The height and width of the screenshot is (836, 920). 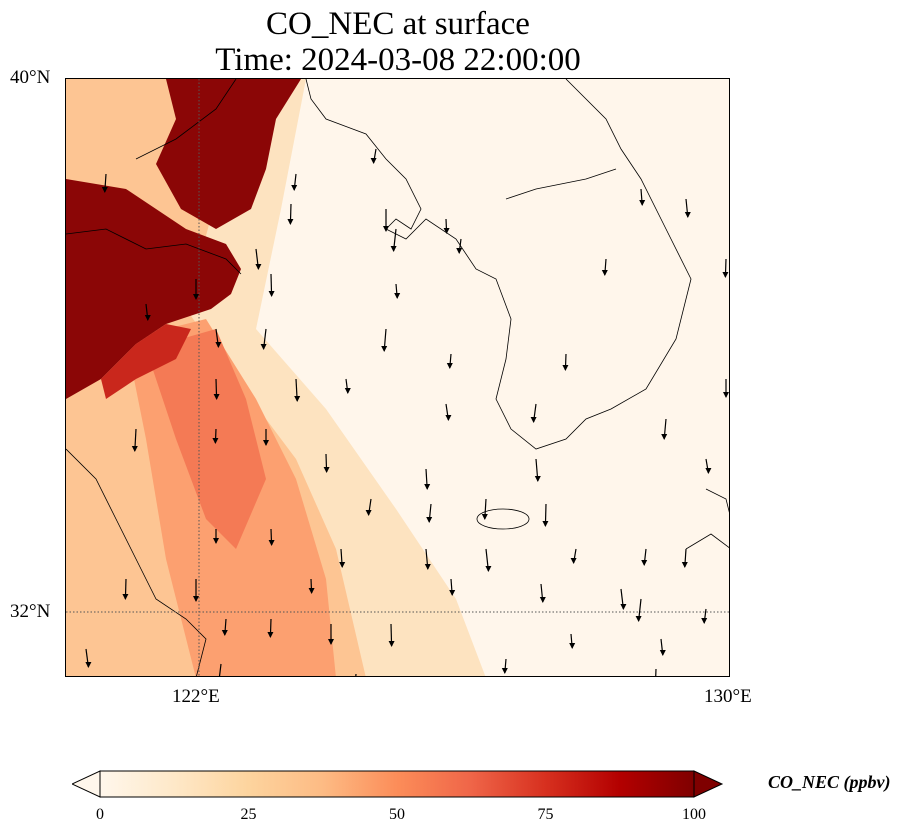 I want to click on colorbar, so click(x=398, y=784).